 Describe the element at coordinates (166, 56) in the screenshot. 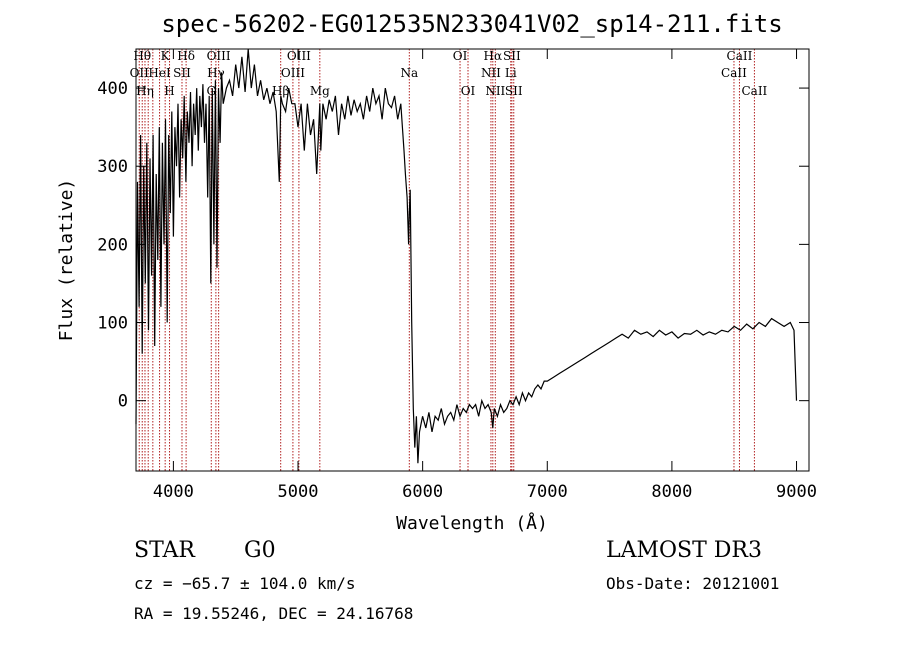

I see `line-label-6: K` at that location.